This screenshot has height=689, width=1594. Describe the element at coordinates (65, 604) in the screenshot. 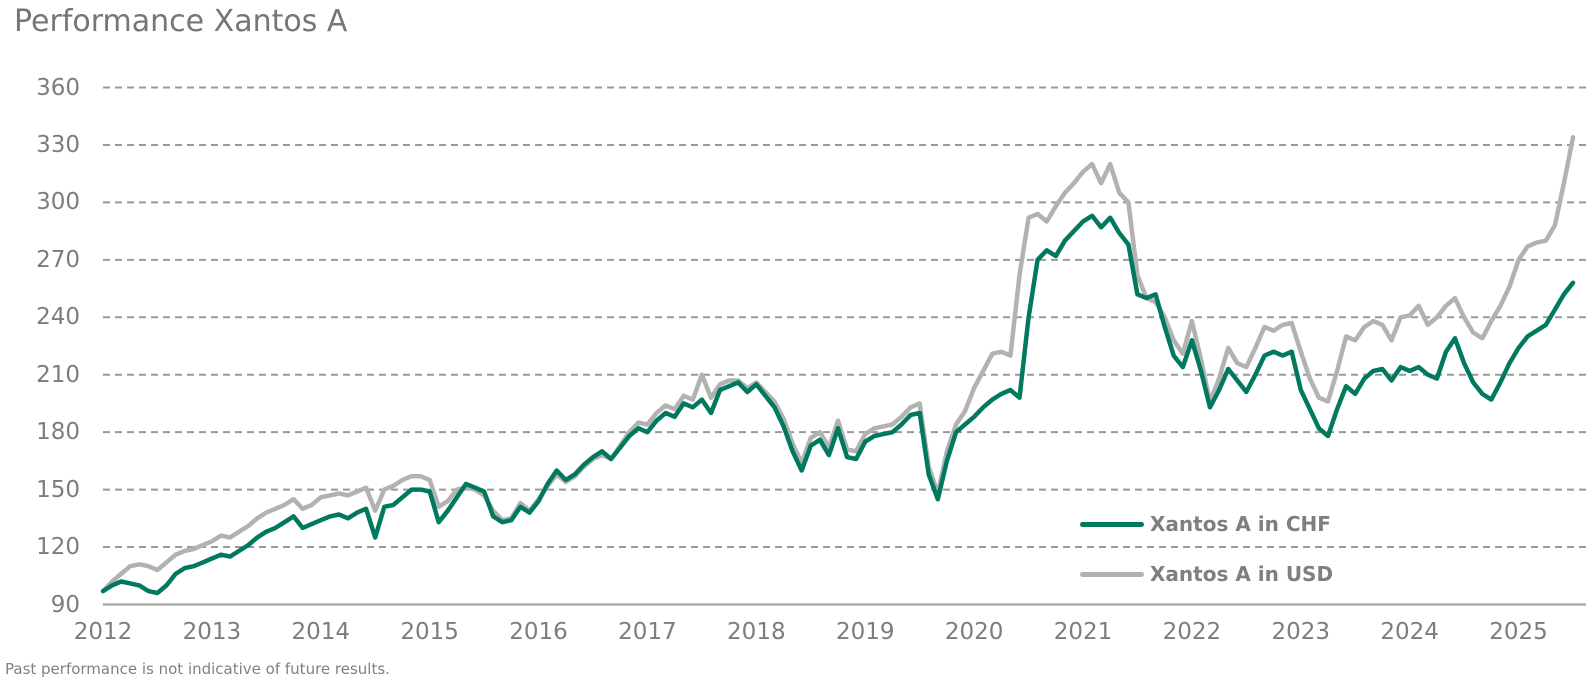

I see `y-tick-label: 90` at that location.